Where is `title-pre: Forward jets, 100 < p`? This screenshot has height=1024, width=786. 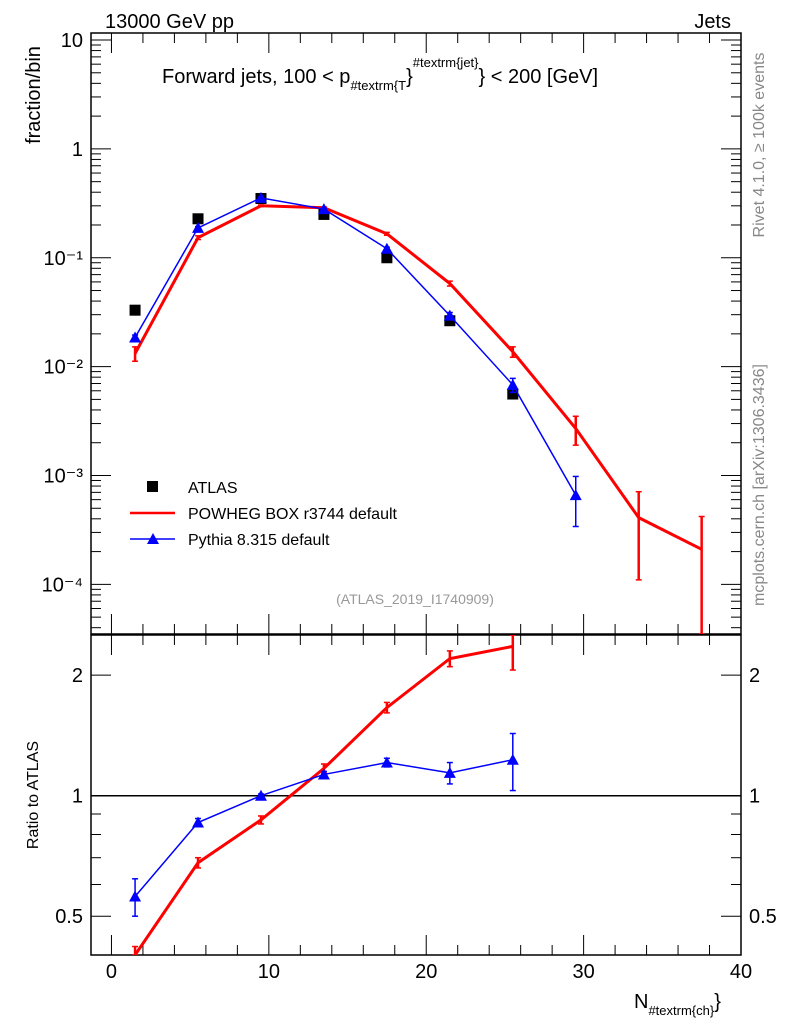 title-pre: Forward jets, 100 < p is located at coordinates (256, 77).